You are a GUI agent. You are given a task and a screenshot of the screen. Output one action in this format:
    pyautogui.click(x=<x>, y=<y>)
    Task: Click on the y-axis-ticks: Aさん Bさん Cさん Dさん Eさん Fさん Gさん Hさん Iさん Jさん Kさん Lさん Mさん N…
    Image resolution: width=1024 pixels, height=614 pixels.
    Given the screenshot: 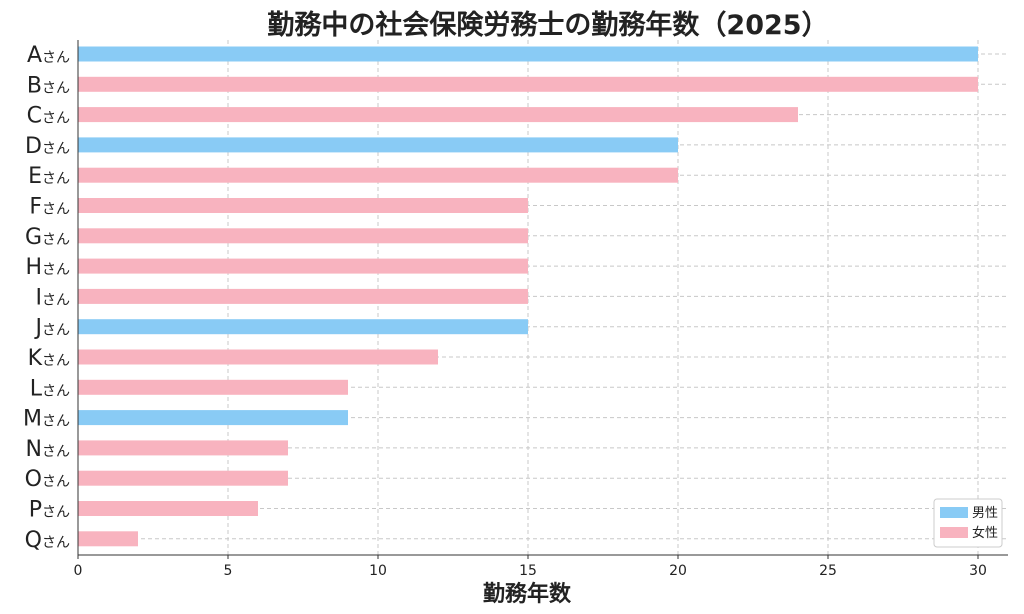 What is the action you would take?
    pyautogui.click(x=46, y=298)
    